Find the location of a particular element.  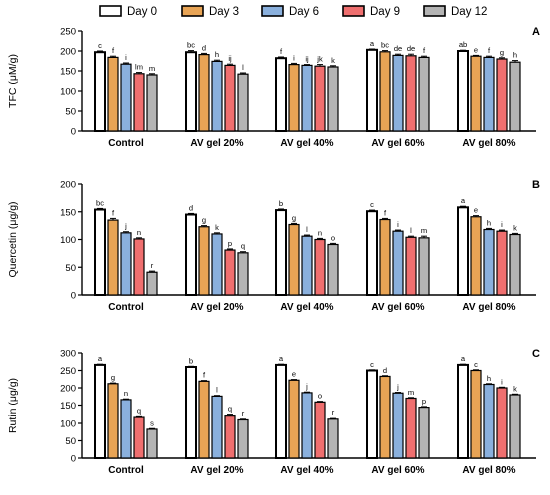

significance-letter: h is located at coordinates (515, 55).